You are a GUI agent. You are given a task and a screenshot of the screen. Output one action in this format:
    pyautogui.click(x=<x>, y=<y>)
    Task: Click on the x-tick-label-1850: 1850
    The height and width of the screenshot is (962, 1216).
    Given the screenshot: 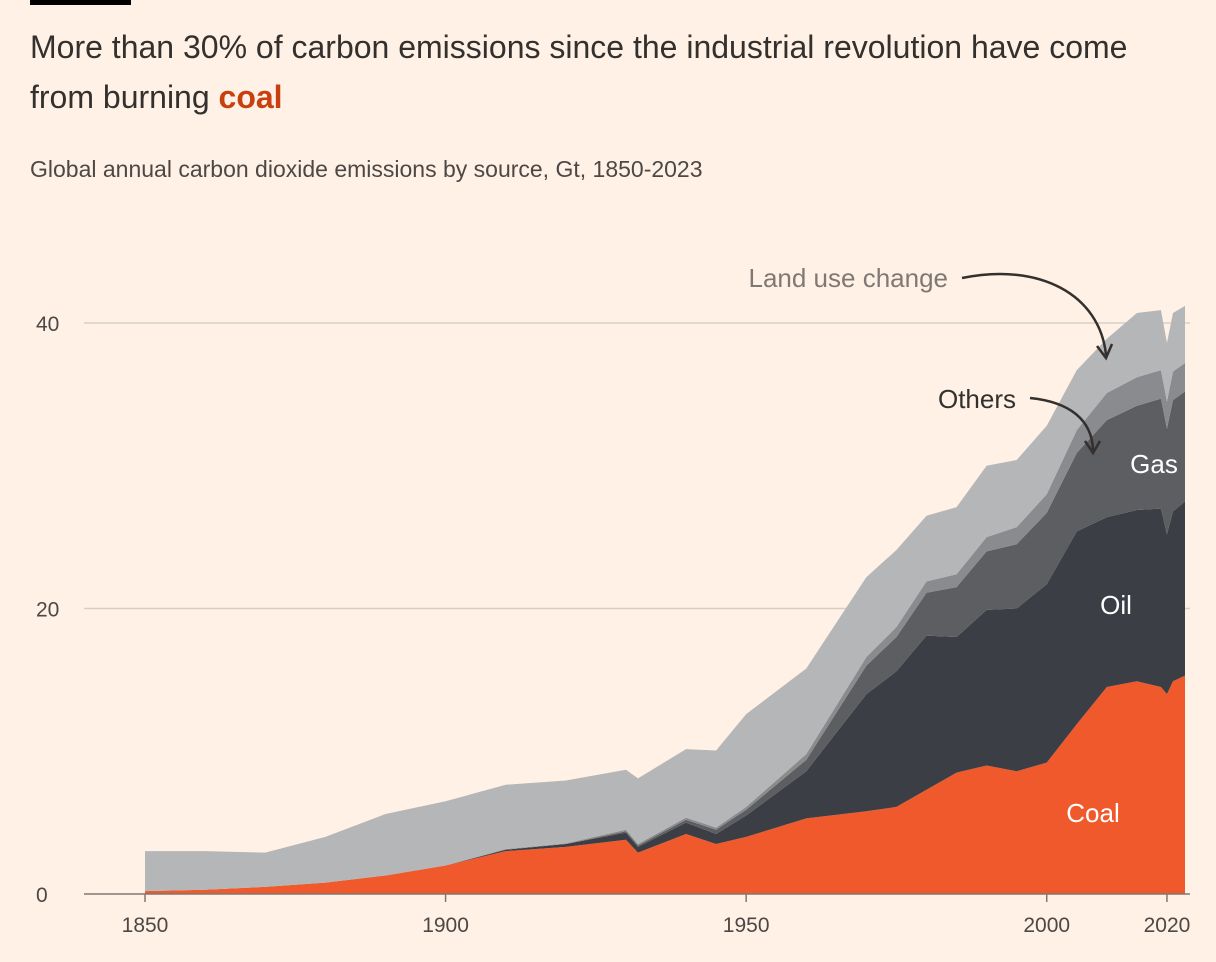 What is the action you would take?
    pyautogui.click(x=145, y=925)
    